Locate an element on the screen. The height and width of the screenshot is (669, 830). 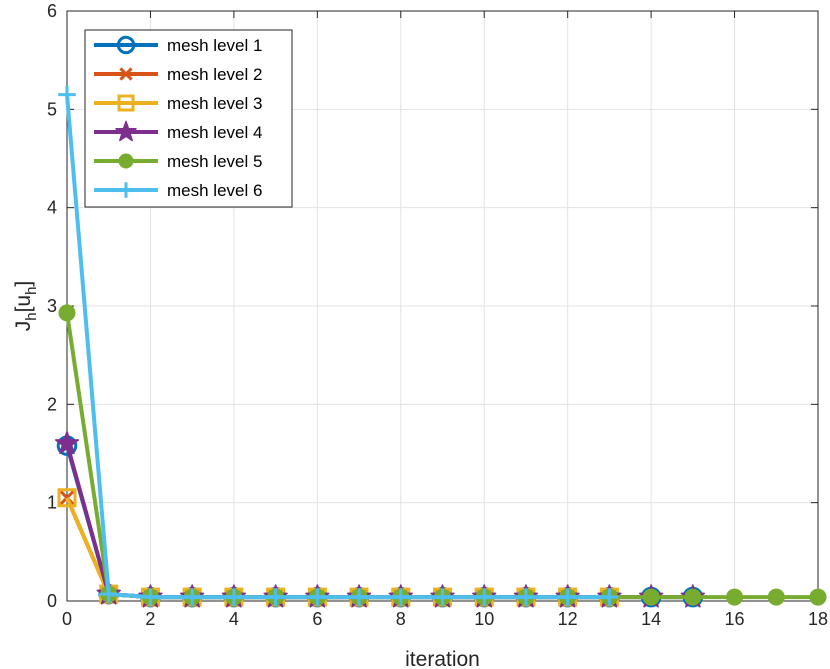
legend-item: mesh level 2 is located at coordinates (178, 74).